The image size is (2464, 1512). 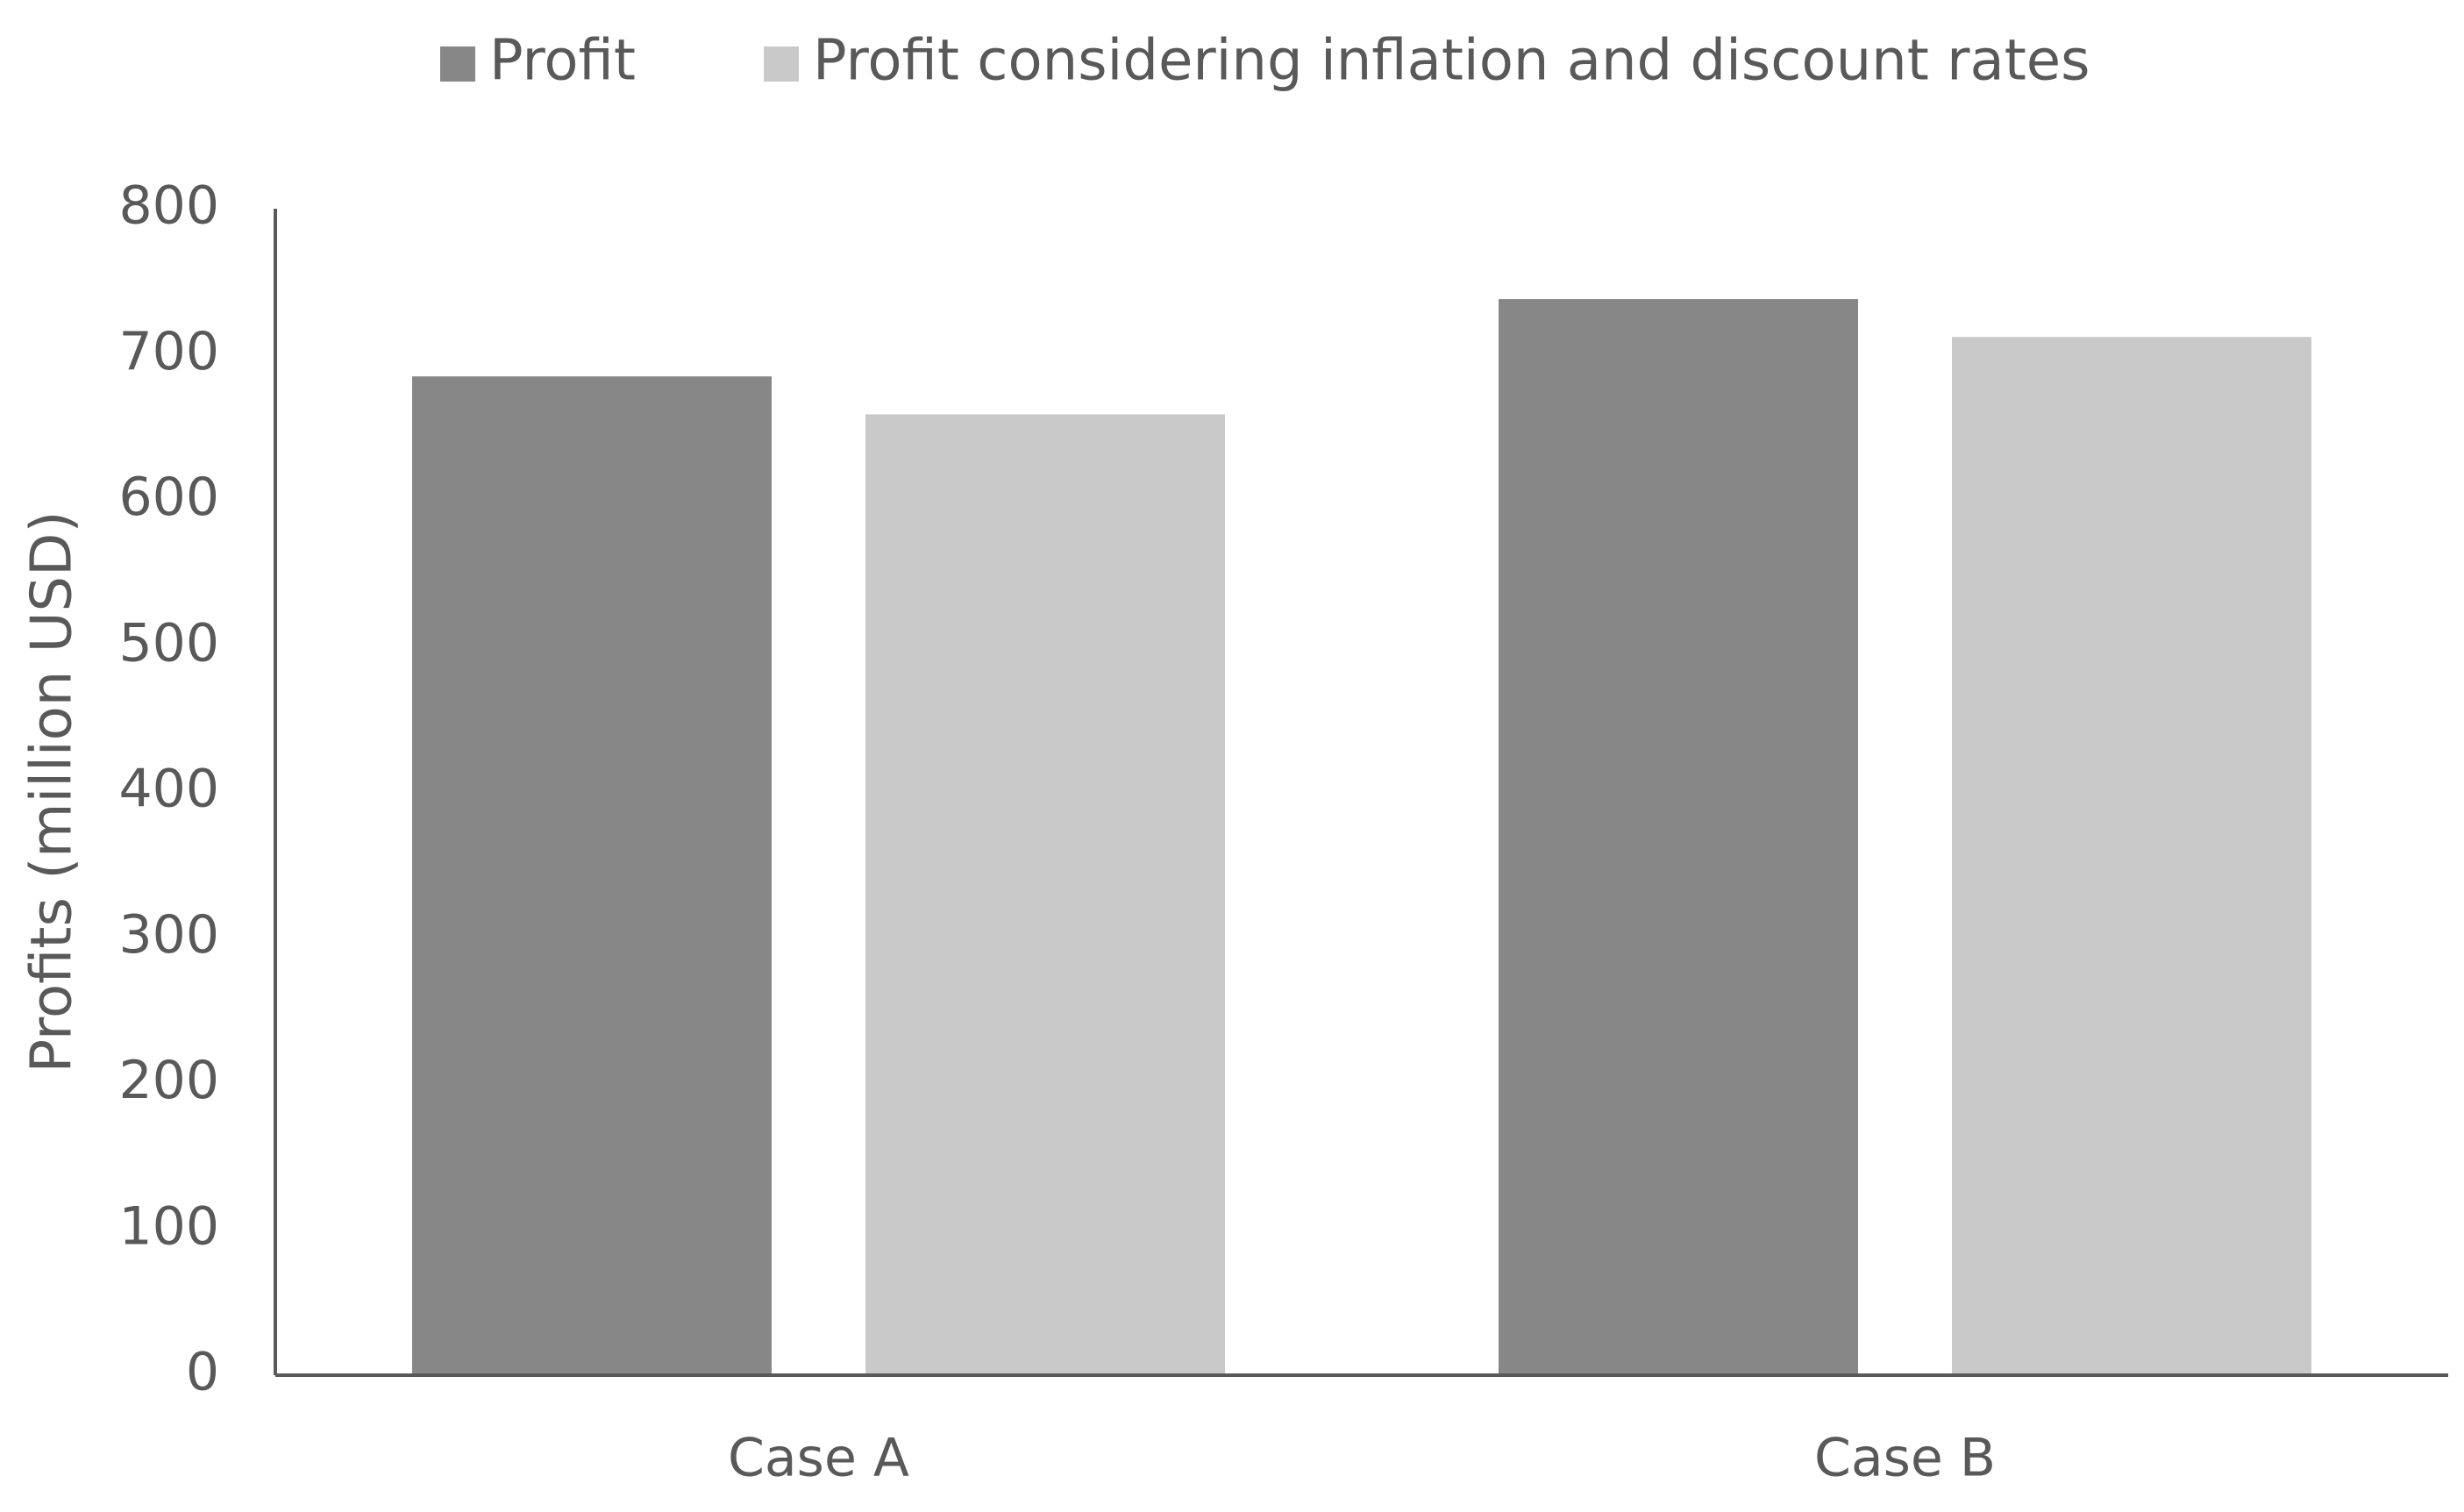 I want to click on y-axis-title: Profits (million USD), so click(x=53, y=792).